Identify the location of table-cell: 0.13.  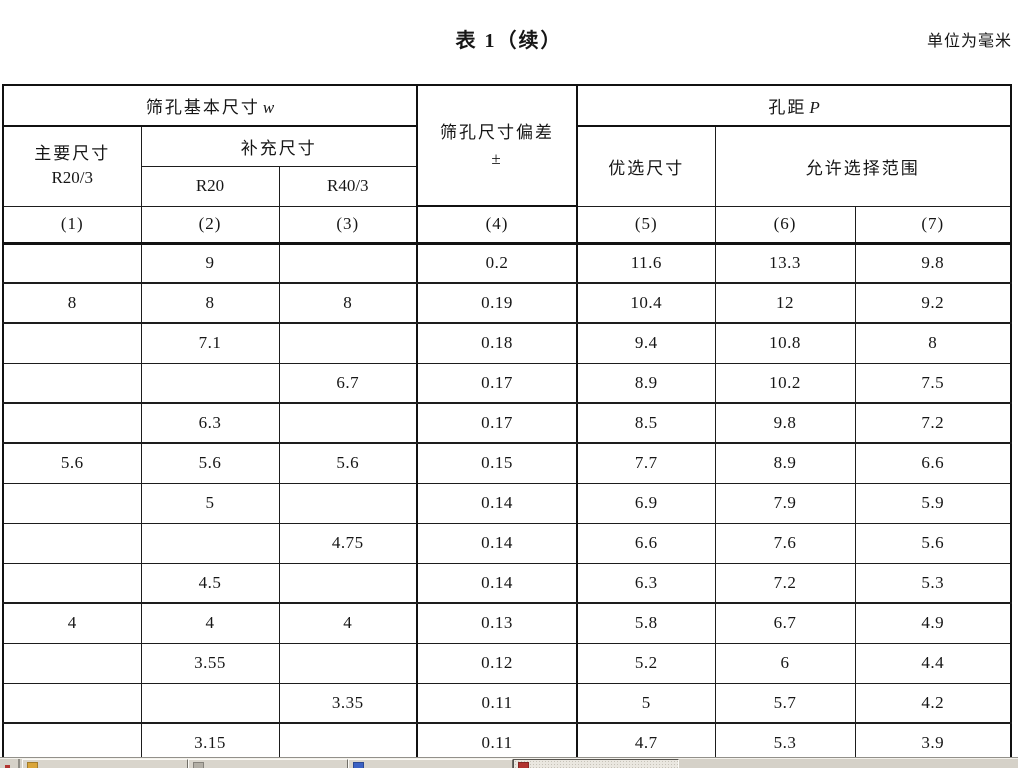
(497, 623).